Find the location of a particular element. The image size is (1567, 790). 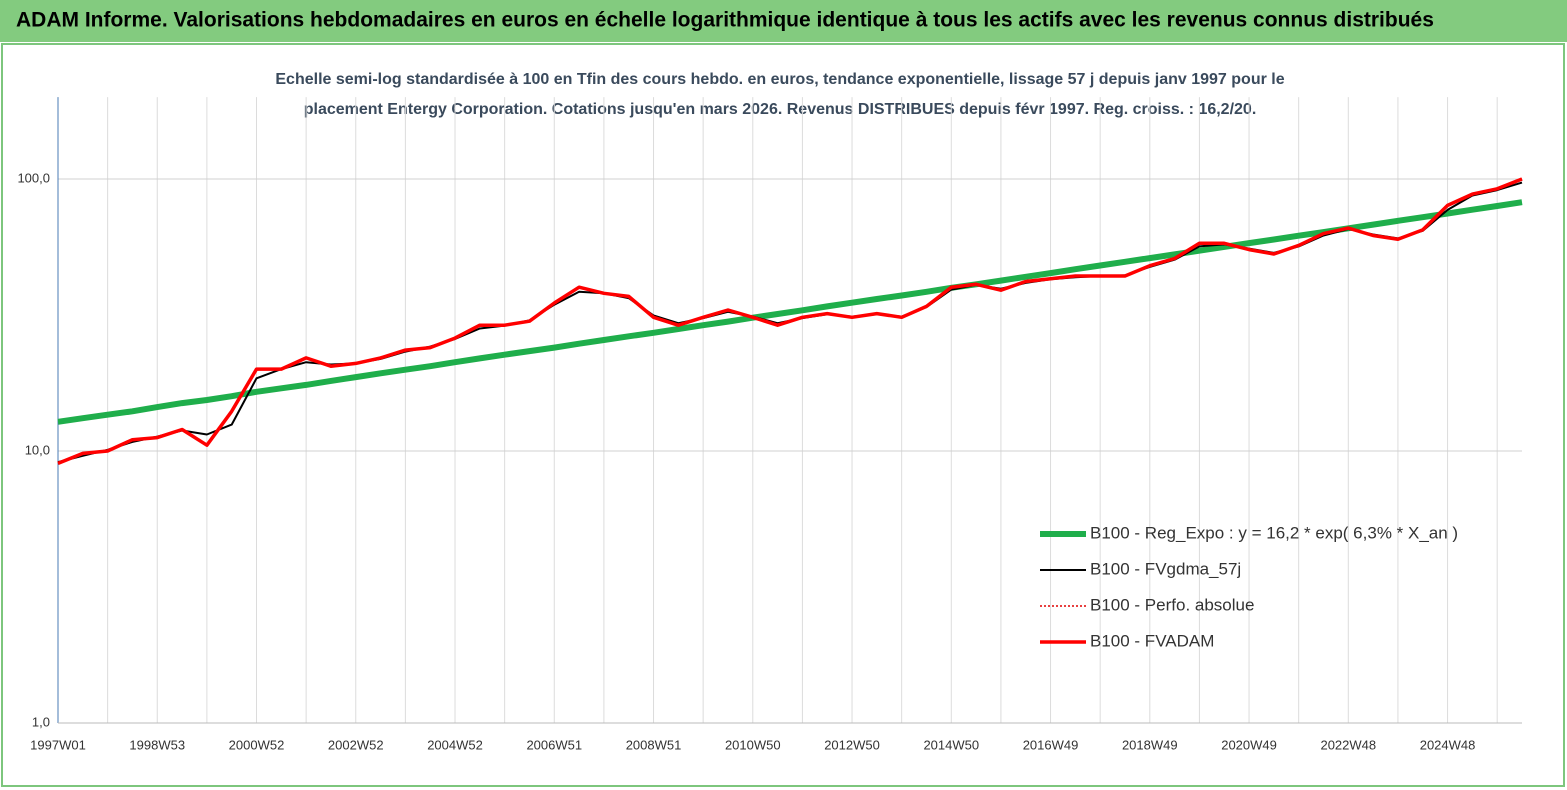

x-tick-label: 2000W52 is located at coordinates (257, 744).